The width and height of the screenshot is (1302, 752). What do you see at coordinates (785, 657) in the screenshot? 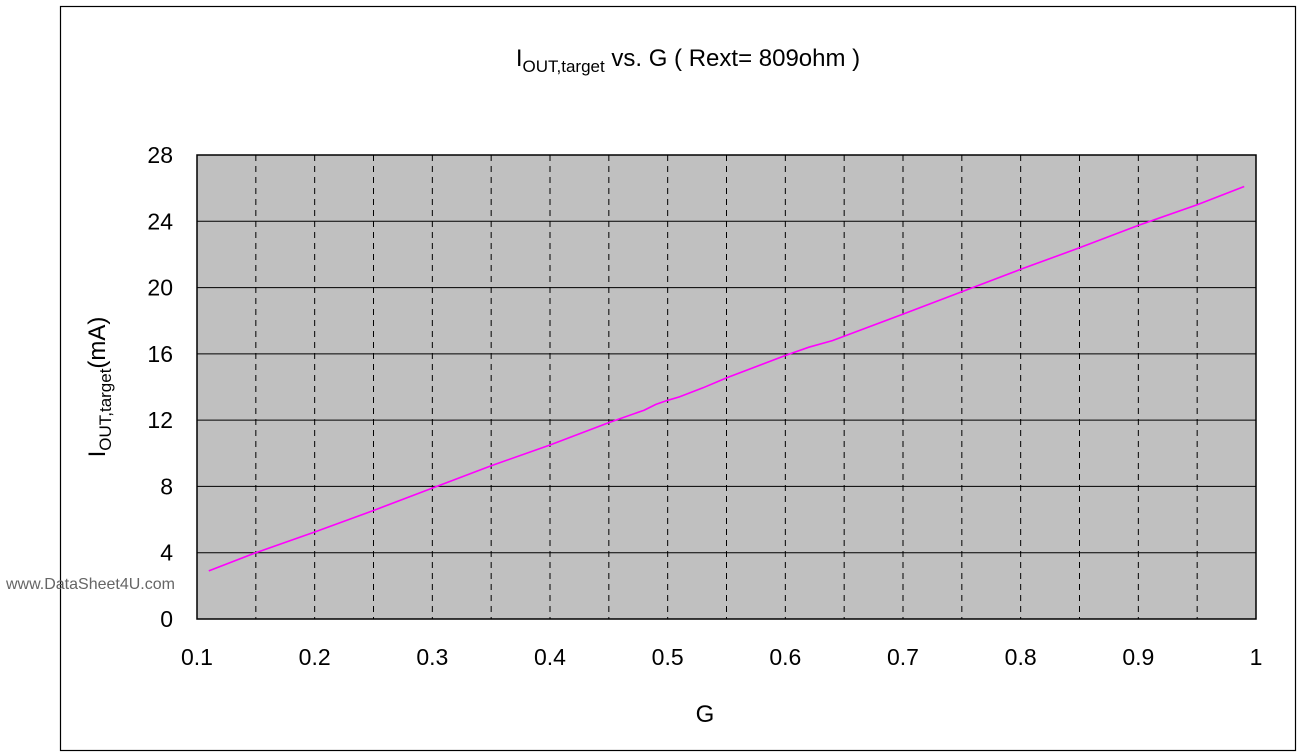
I see `x-tick-label: 0.6` at bounding box center [785, 657].